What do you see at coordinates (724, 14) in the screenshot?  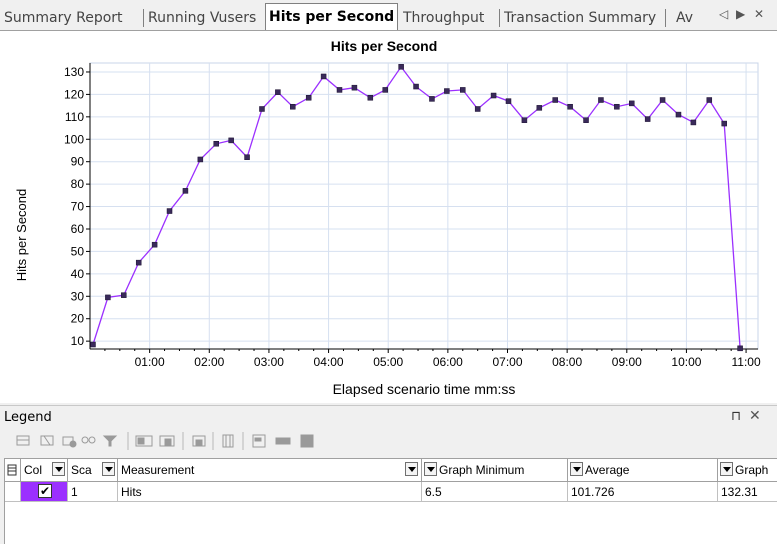 I see `tab-scroll-left-icon: ◁` at bounding box center [724, 14].